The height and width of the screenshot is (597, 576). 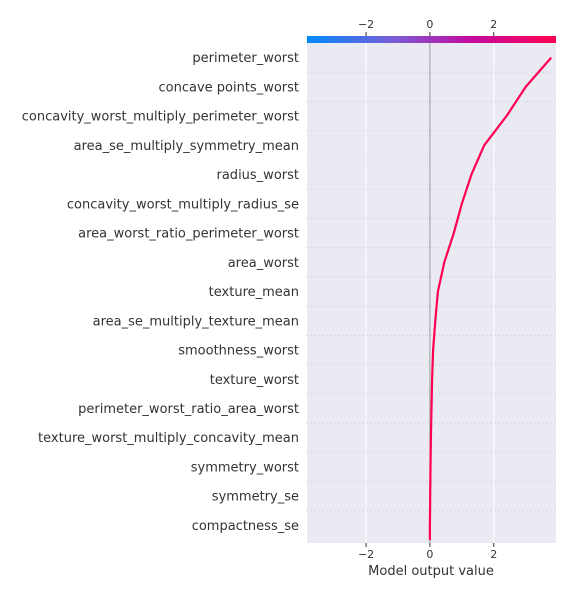 I want to click on feature-label: concavity_worst_multiply_perimeter_worst, so click(x=160, y=117).